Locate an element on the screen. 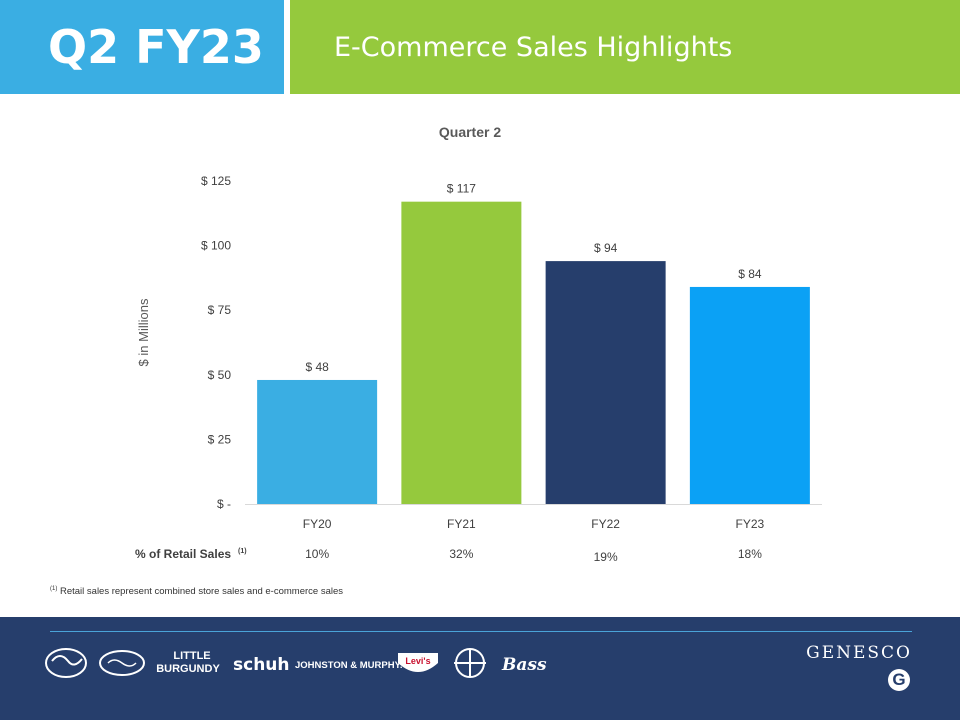  retail-share-value: 32% is located at coordinates (461, 554).